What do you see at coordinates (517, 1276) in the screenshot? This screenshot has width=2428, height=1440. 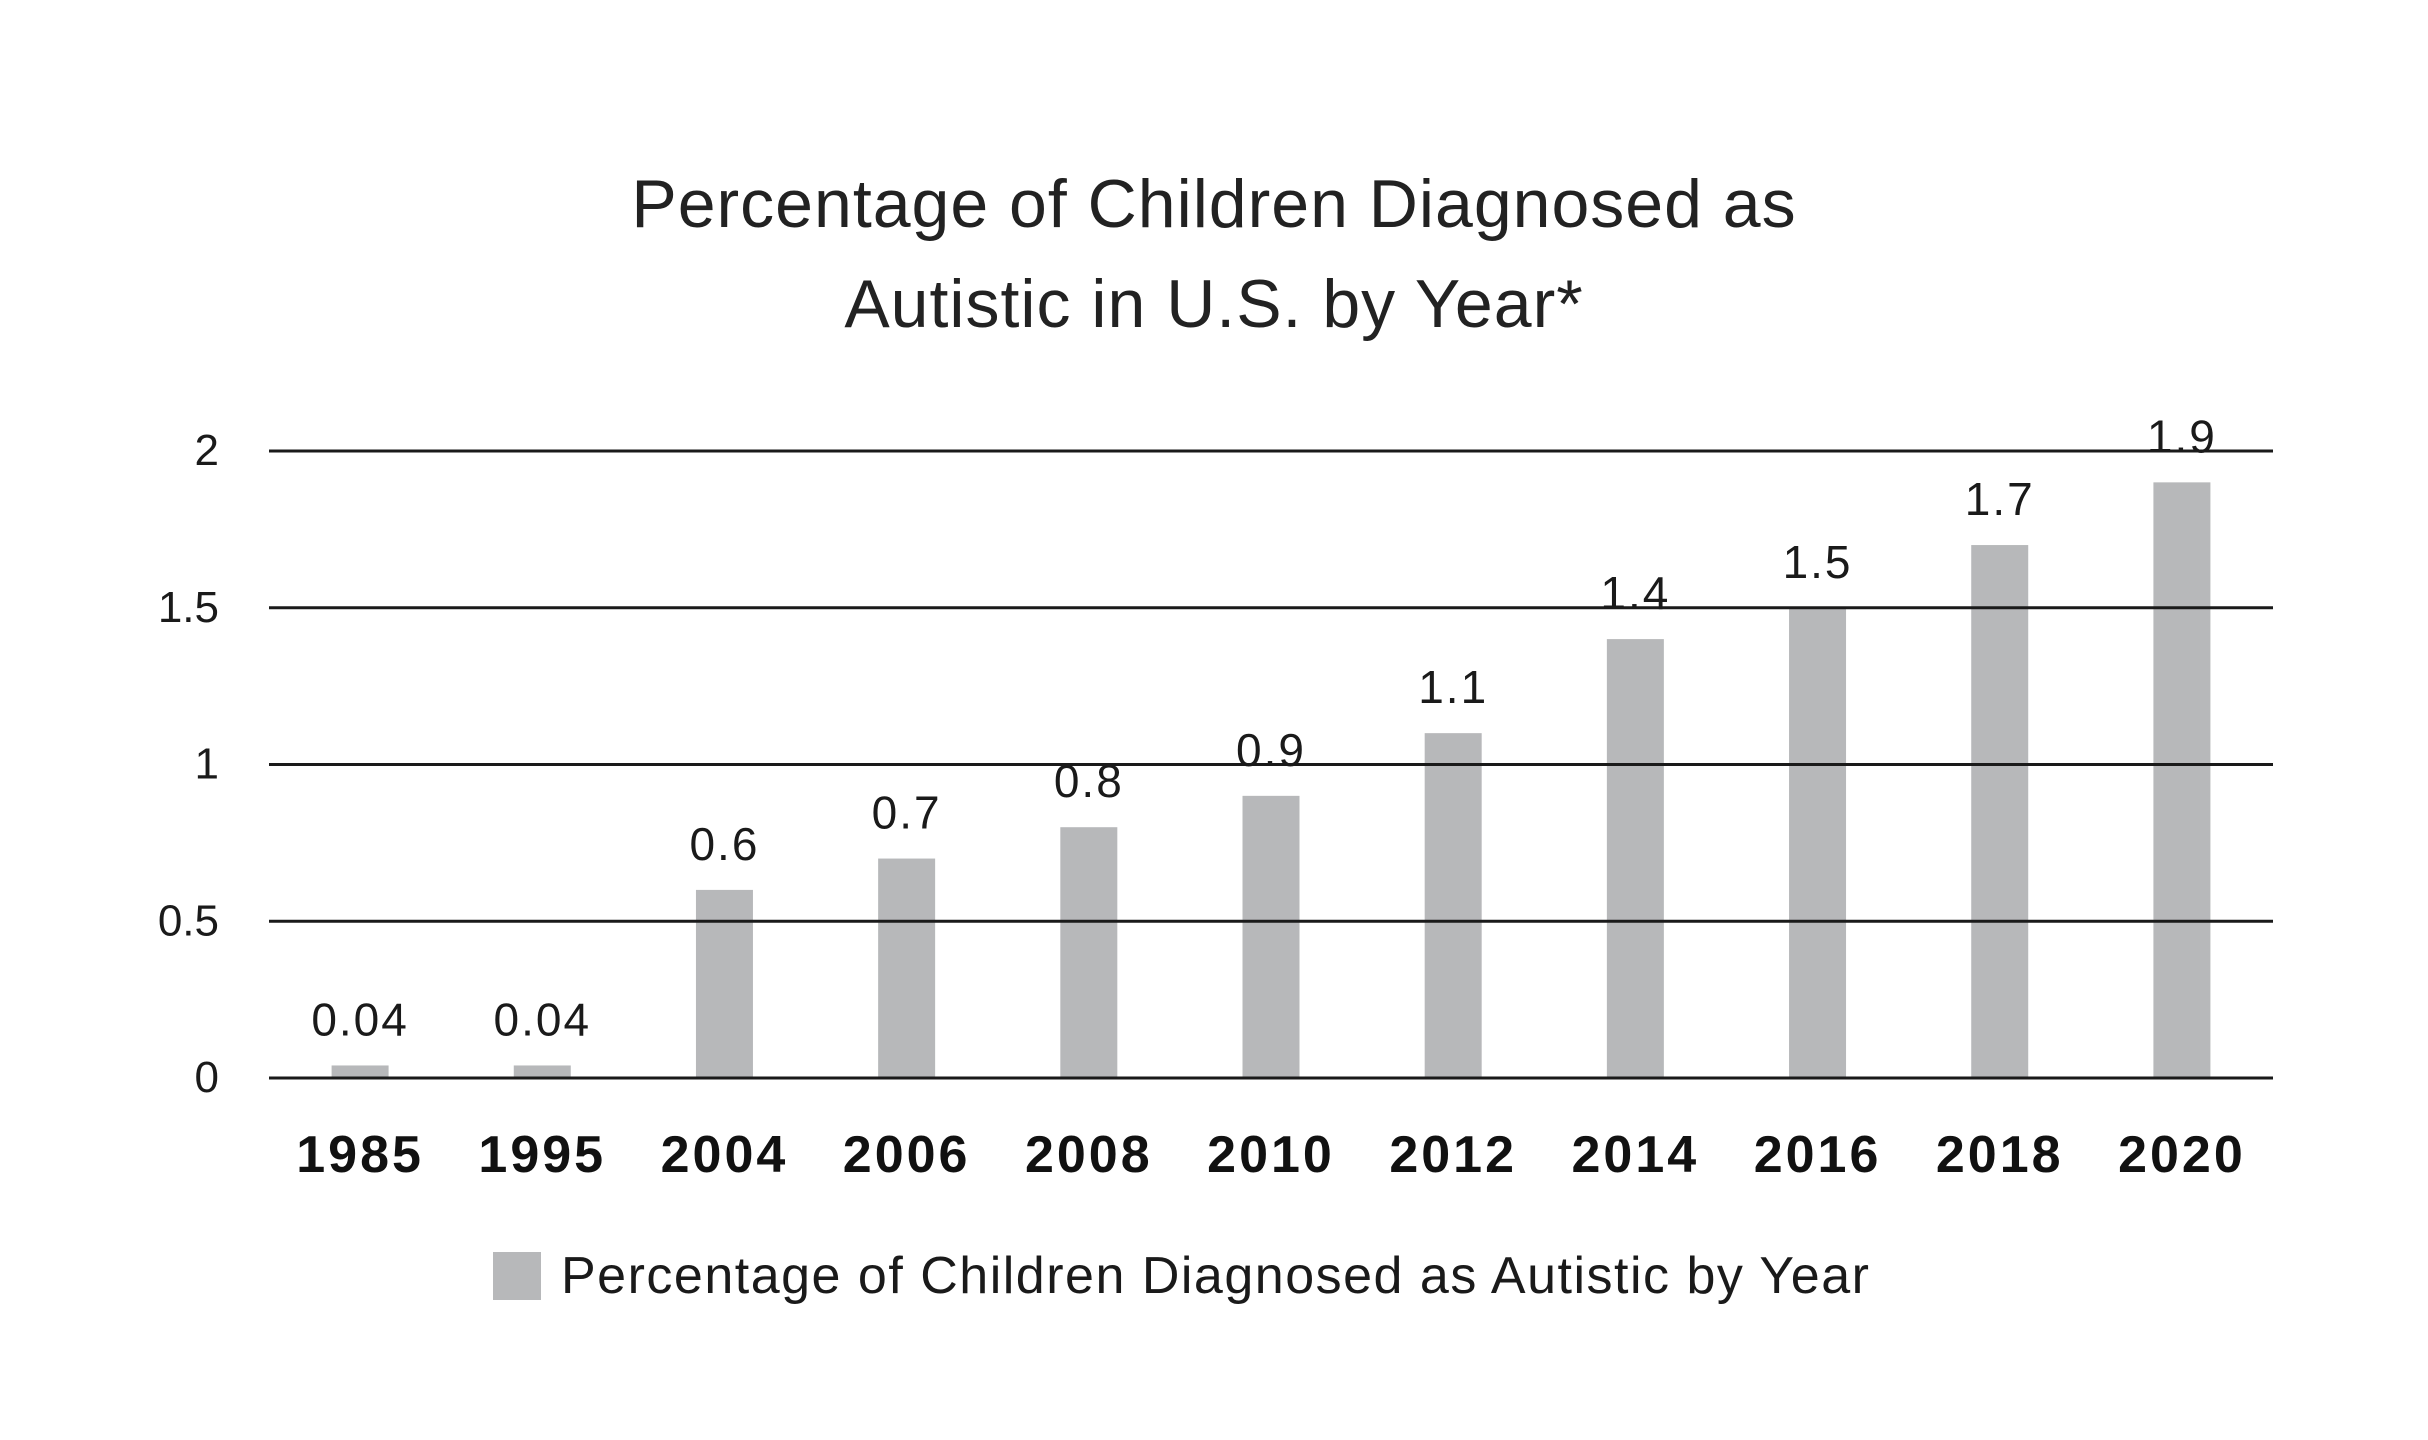 I see `legend-swatch` at bounding box center [517, 1276].